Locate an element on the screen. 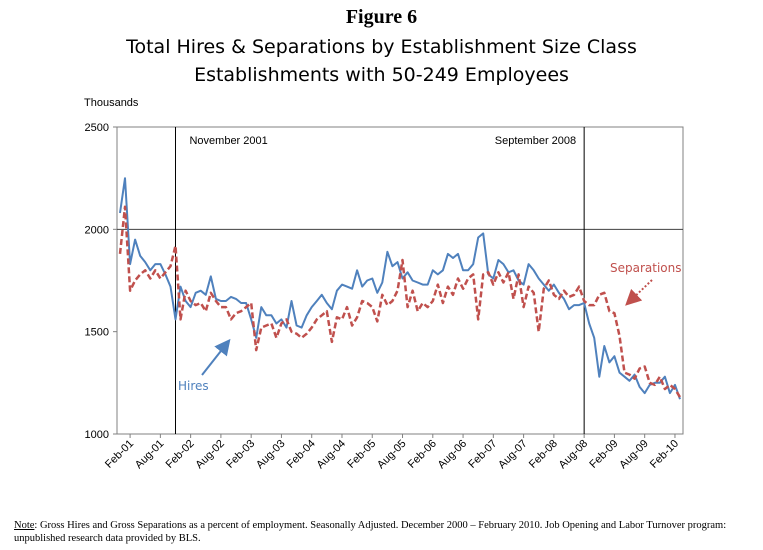 This screenshot has height=550, width=763. footnote-label: Note is located at coordinates (24, 525).